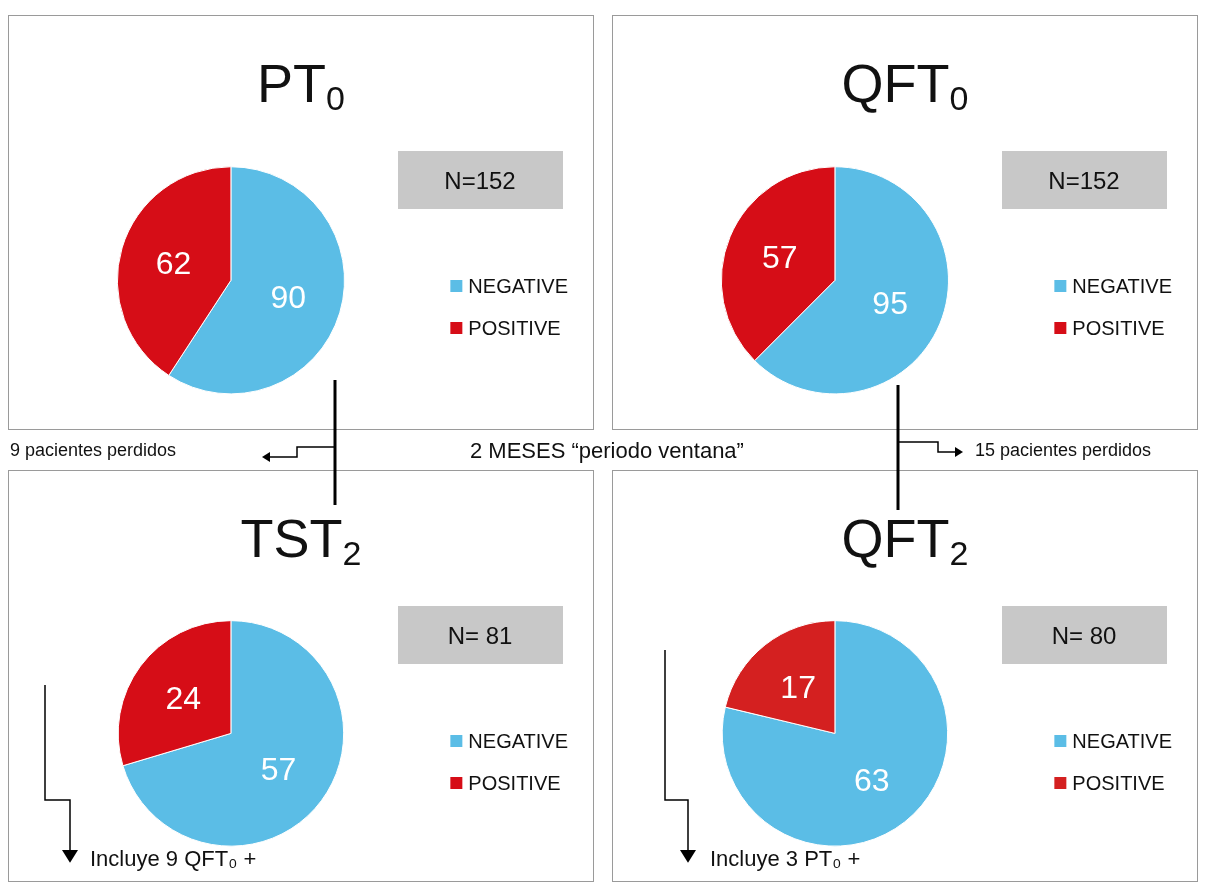  I want to click on data-label: 63, so click(871, 780).